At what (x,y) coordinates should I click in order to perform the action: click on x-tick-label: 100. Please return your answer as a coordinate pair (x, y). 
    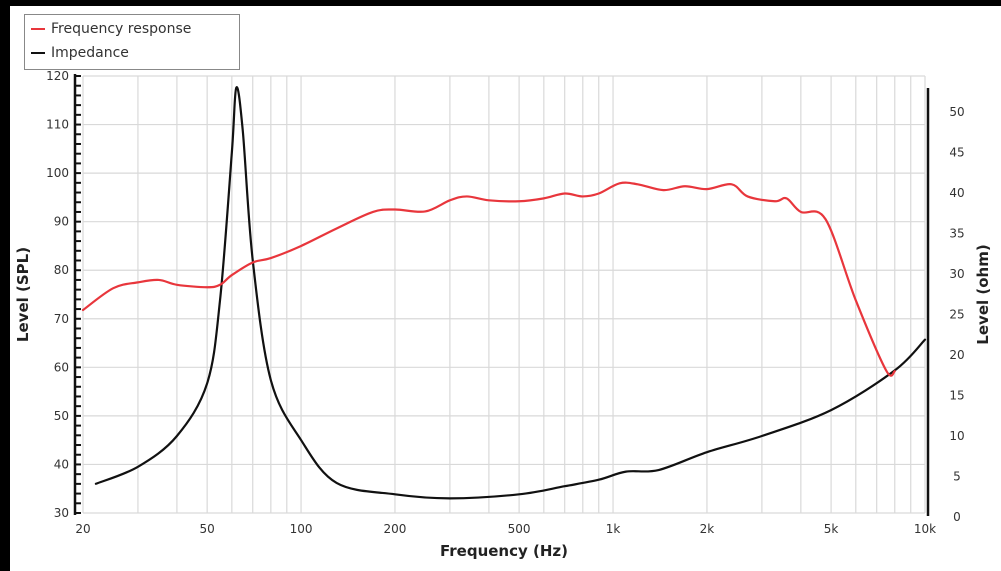
    Looking at the image, I should click on (301, 529).